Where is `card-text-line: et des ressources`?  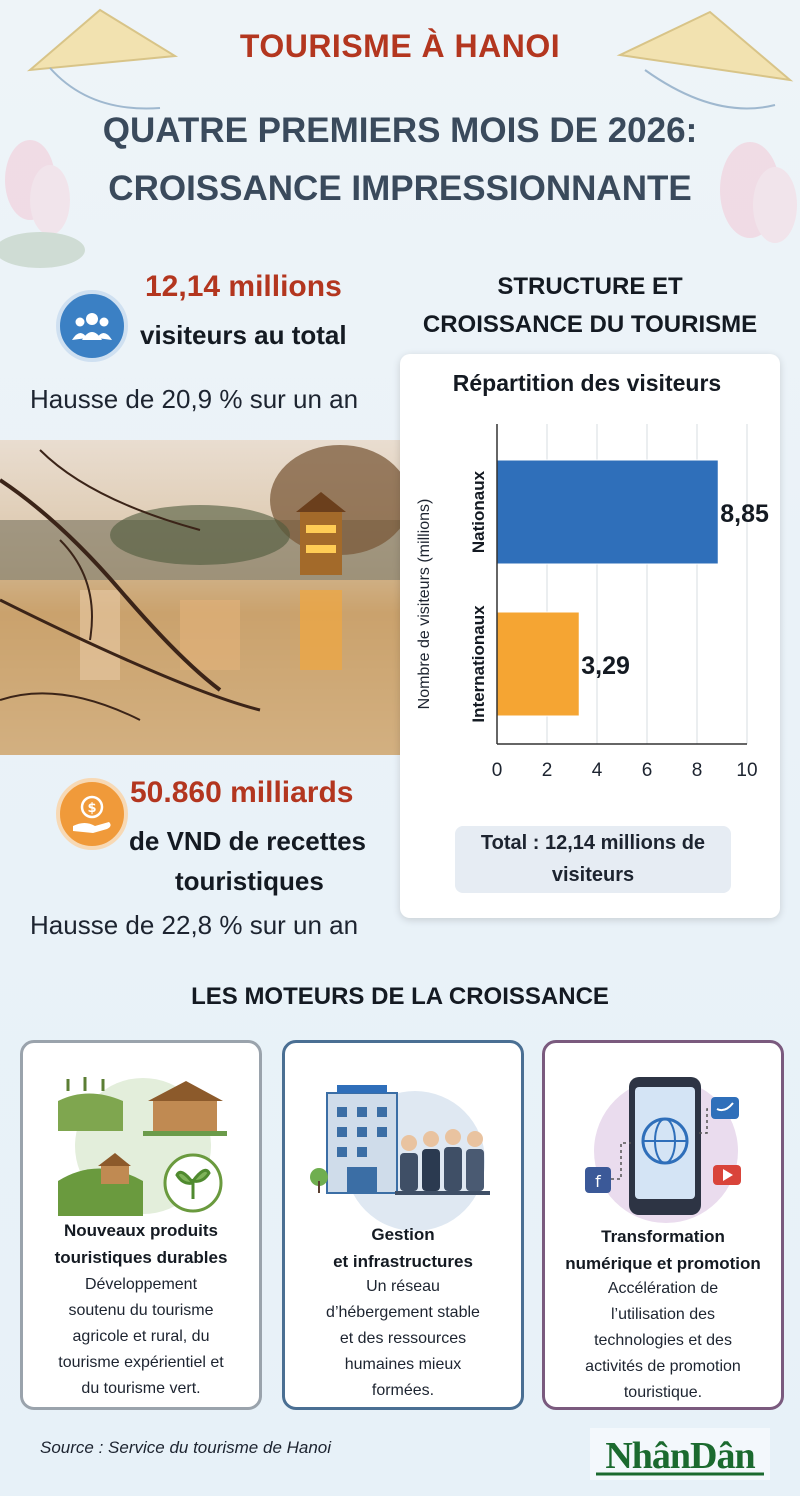 card-text-line: et des ressources is located at coordinates (403, 1338).